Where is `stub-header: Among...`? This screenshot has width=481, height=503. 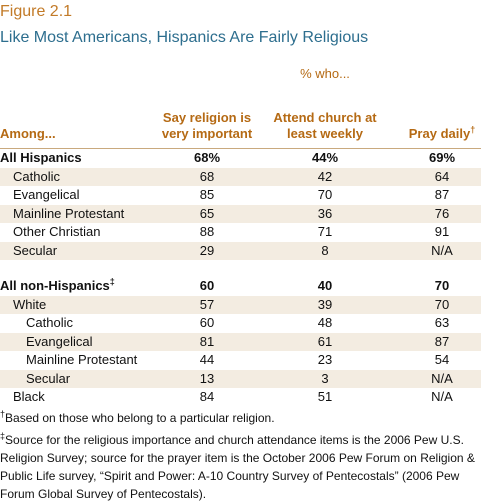 stub-header: Among... is located at coordinates (28, 133).